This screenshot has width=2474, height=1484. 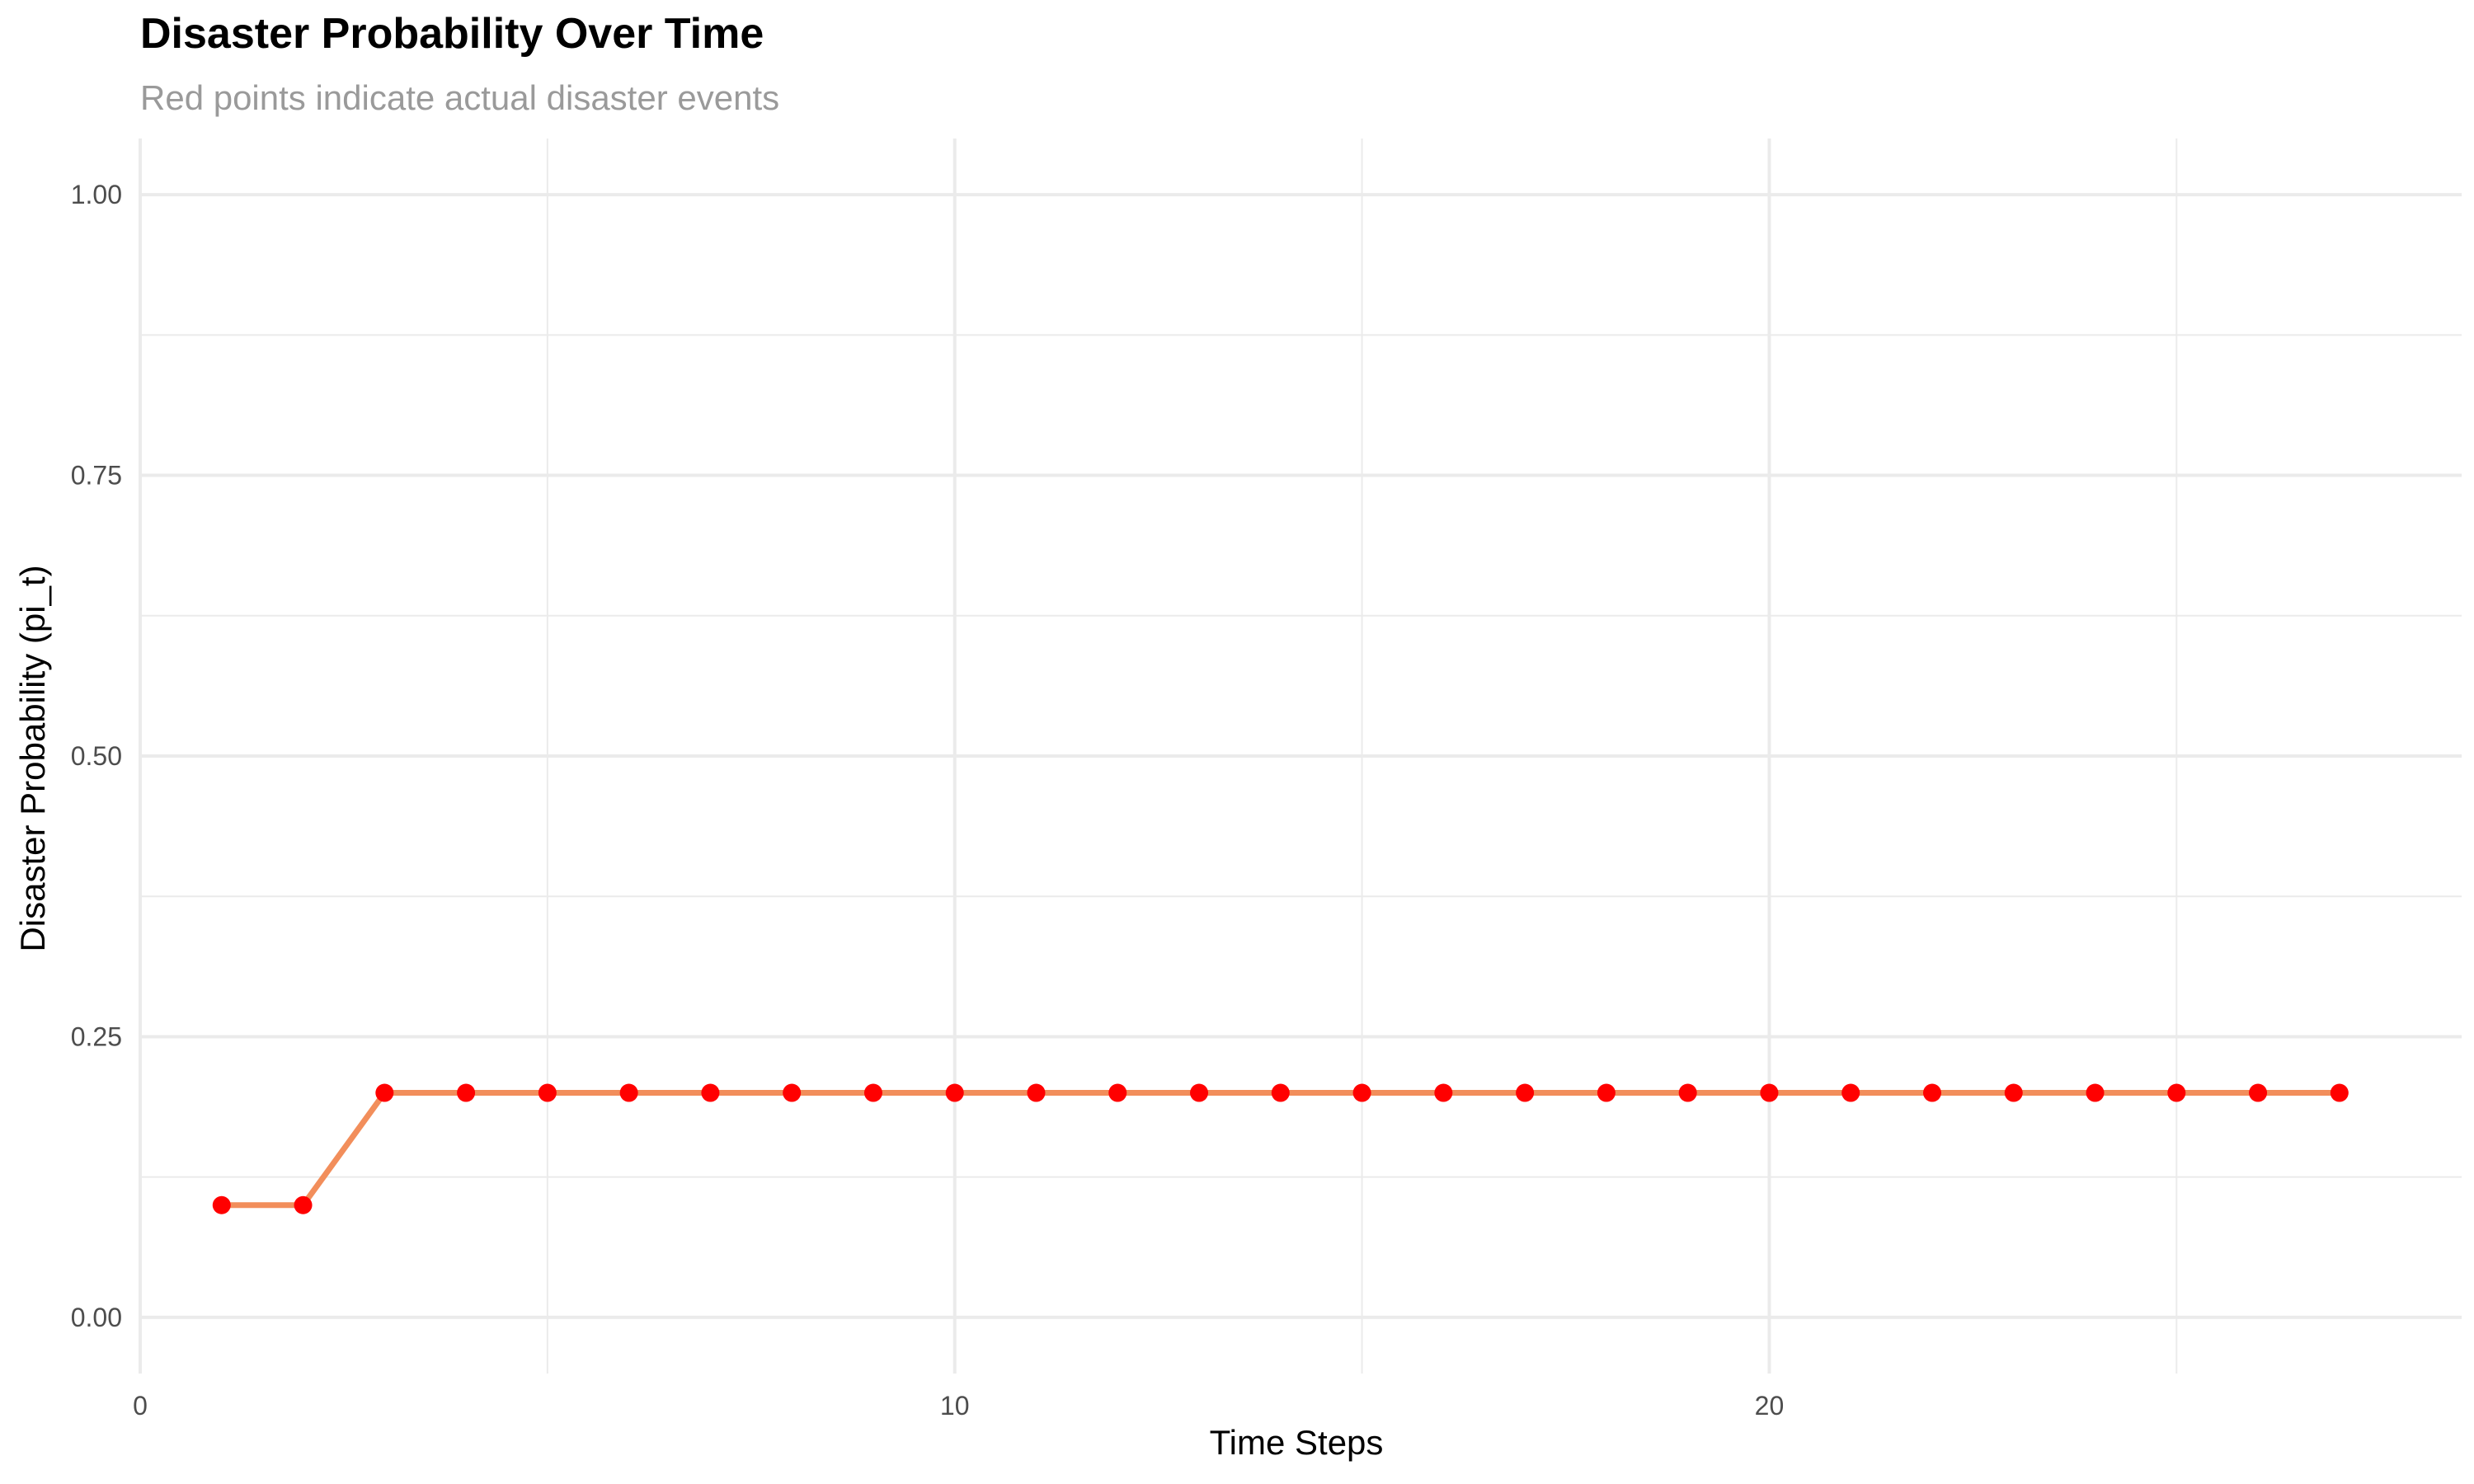 I want to click on series-line, so click(x=1281, y=1149).